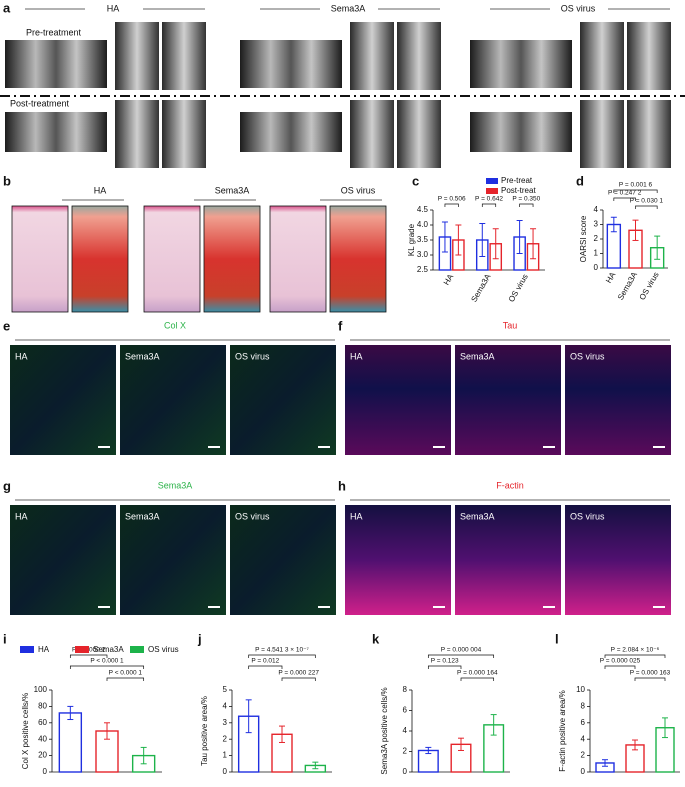 The width and height of the screenshot is (685, 787). I want to click on y-tick-label: 2, so click(405, 751).